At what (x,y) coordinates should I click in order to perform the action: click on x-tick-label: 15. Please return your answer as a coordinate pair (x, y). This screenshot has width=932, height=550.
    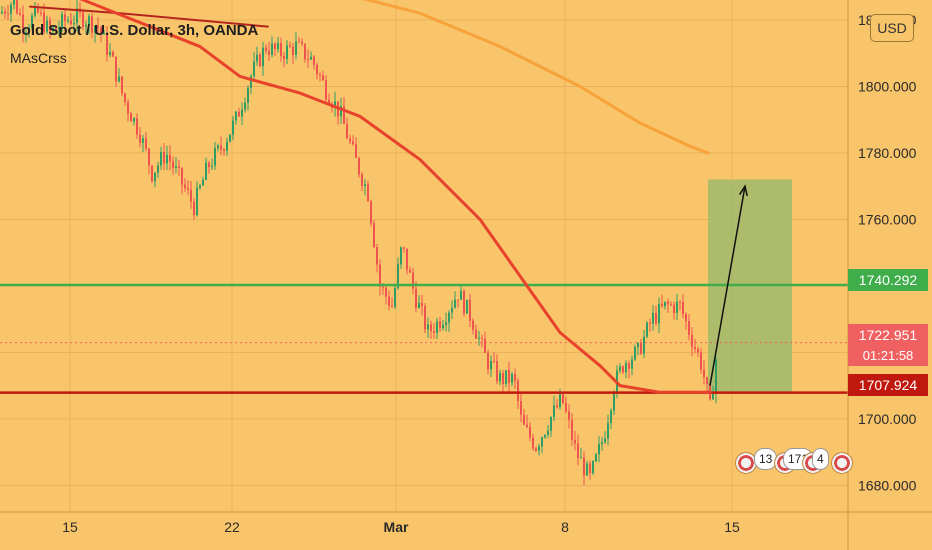
    Looking at the image, I should click on (70, 527).